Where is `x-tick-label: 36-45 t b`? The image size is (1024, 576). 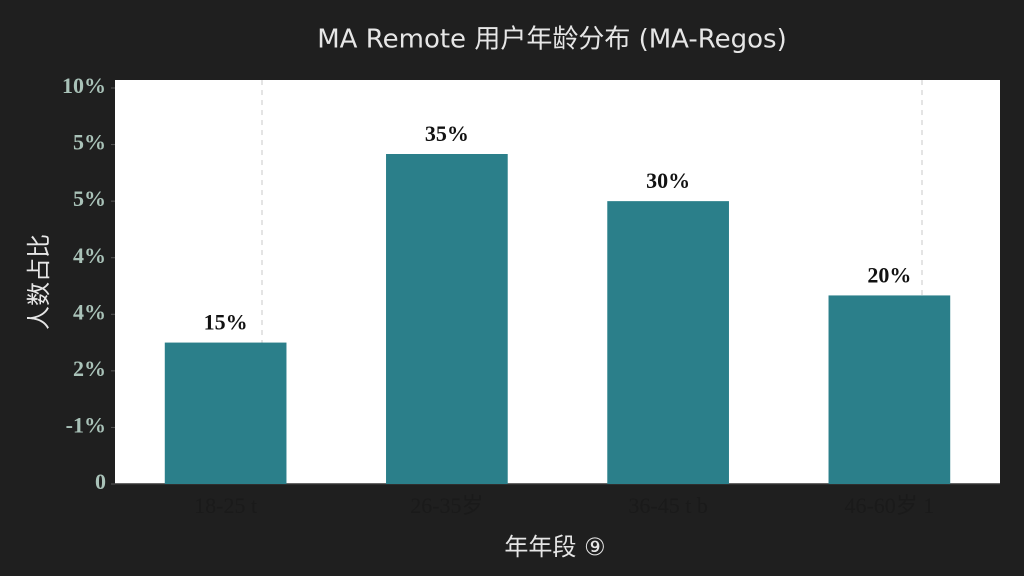
x-tick-label: 36-45 t b is located at coordinates (667, 505).